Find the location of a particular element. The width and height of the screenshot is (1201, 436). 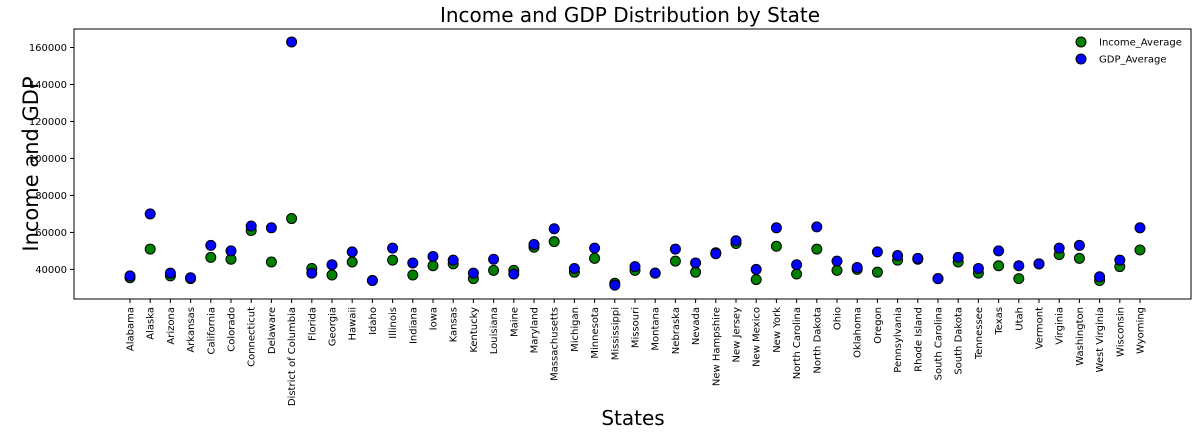

series-income-average is located at coordinates (635, 251).